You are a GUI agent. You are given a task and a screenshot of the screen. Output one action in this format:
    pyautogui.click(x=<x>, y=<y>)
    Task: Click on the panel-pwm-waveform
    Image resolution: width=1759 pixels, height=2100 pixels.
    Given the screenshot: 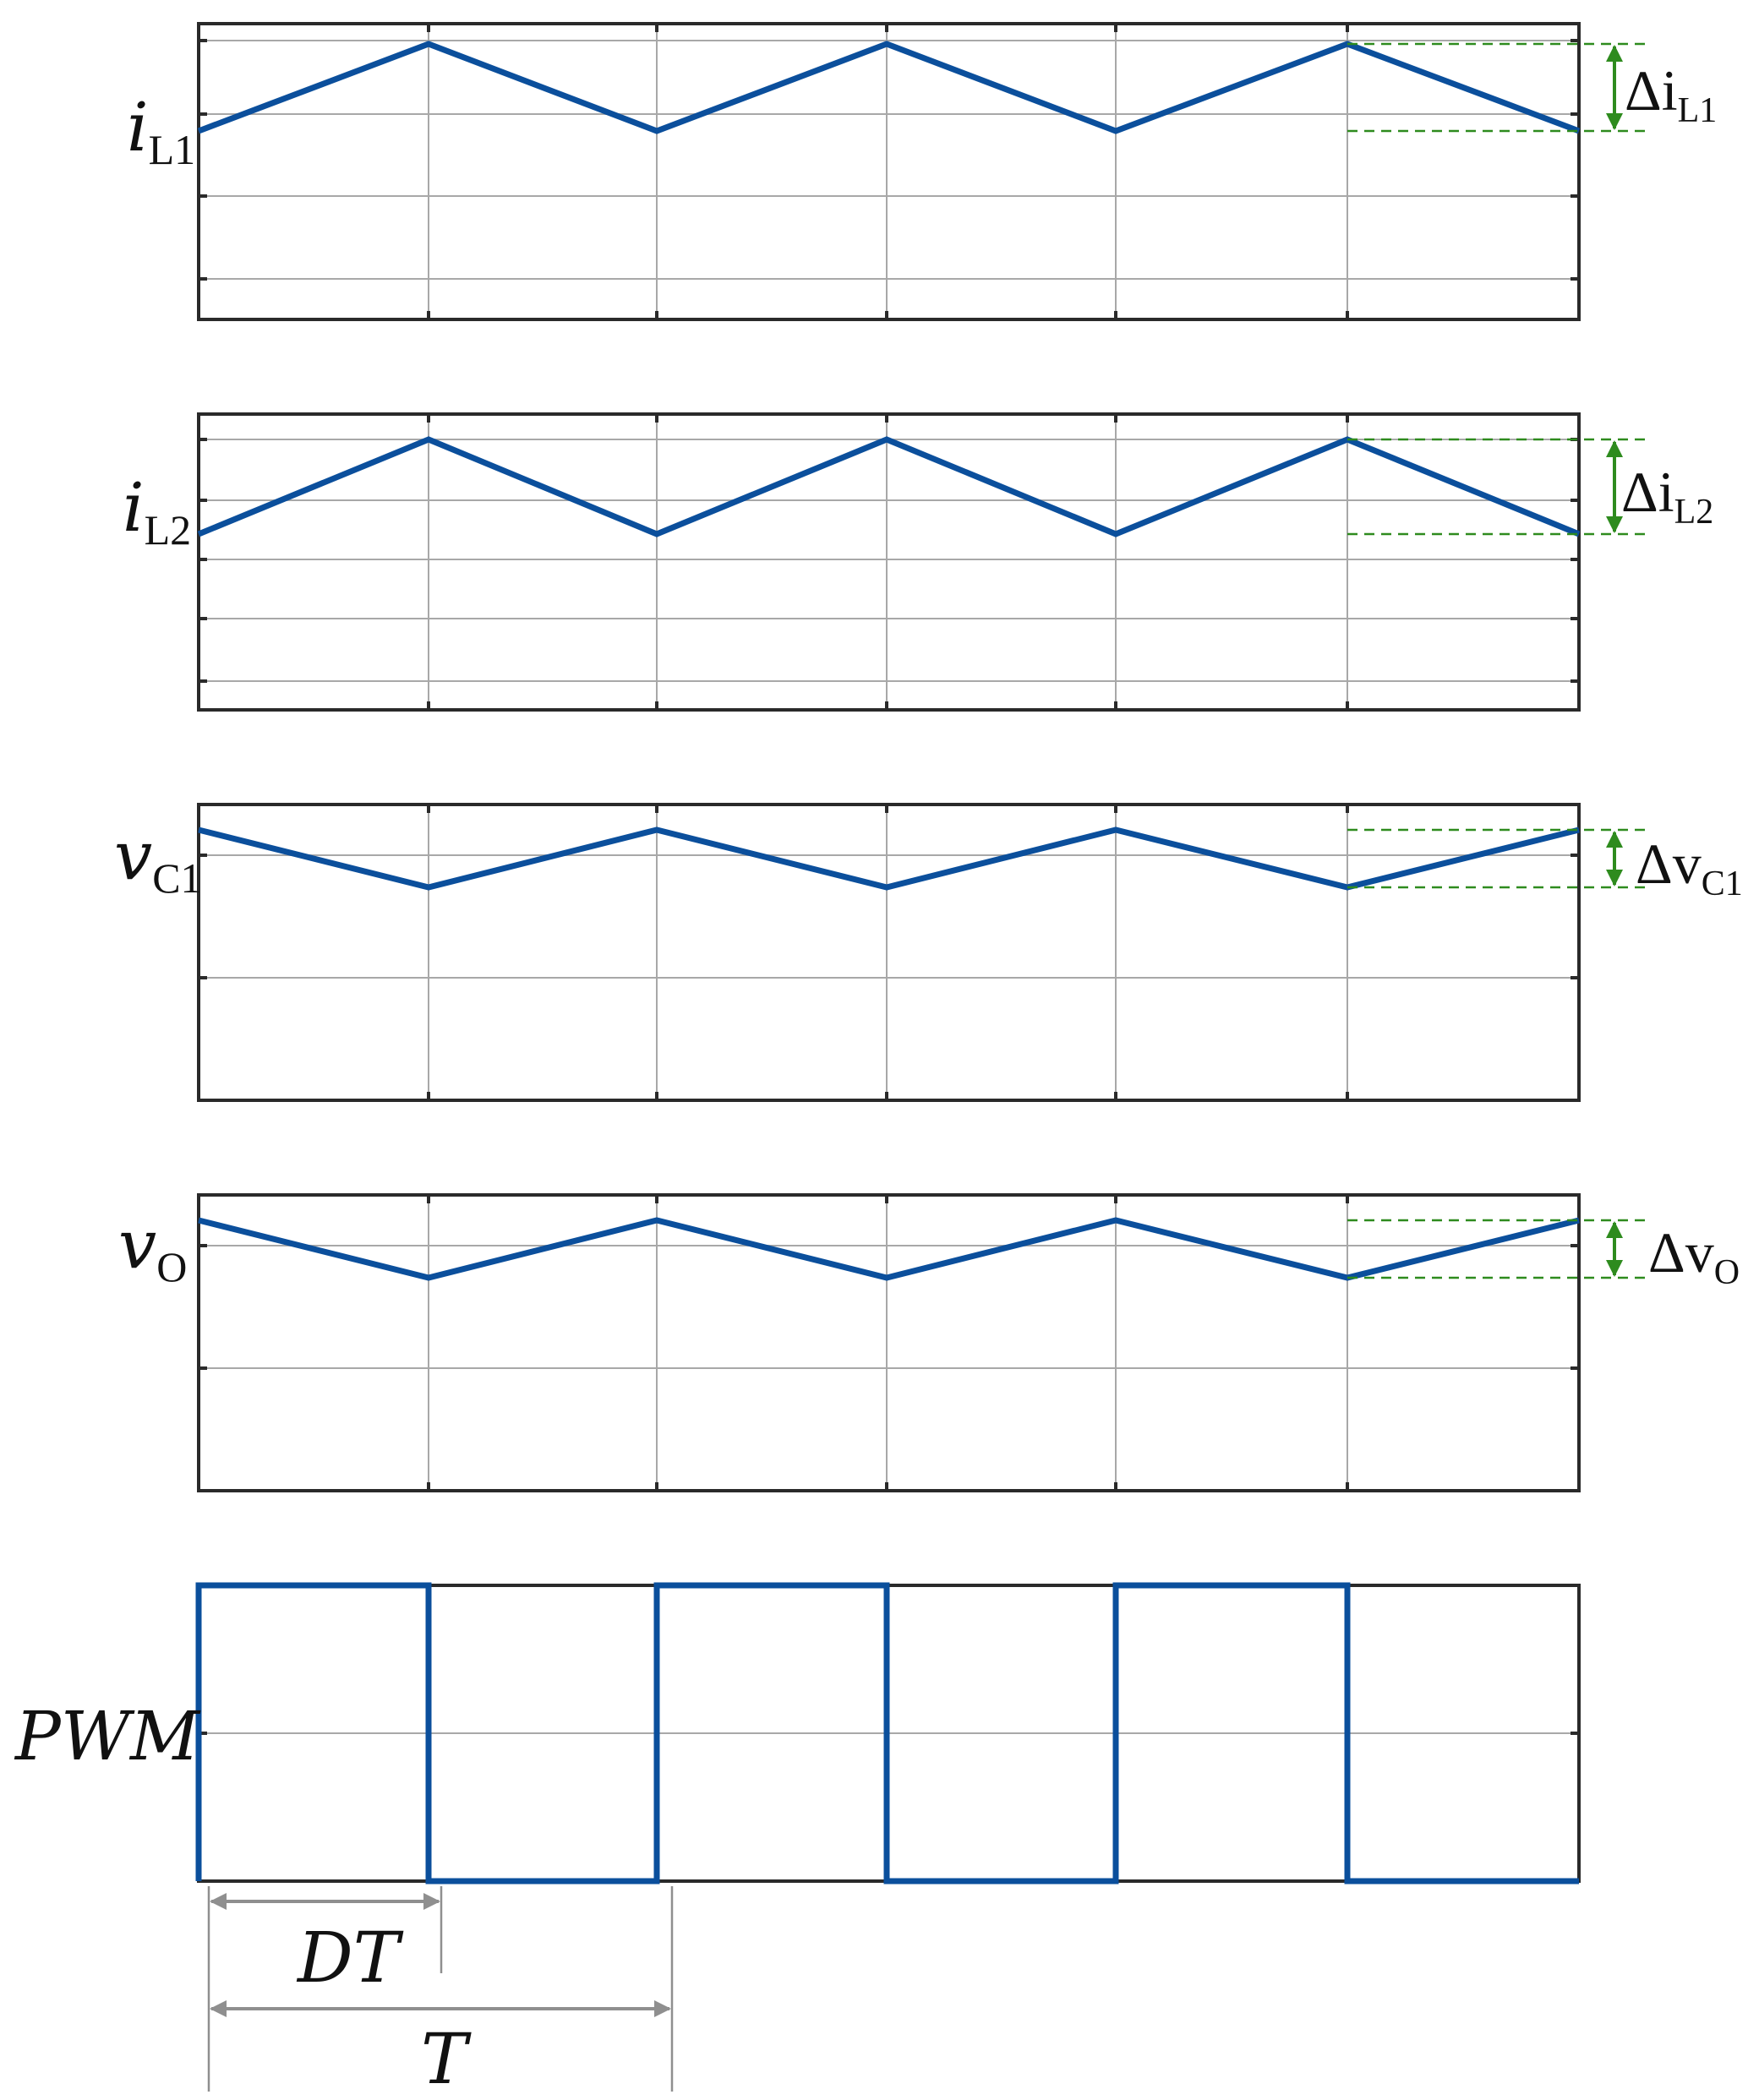 What is the action you would take?
    pyautogui.click(x=887, y=1733)
    